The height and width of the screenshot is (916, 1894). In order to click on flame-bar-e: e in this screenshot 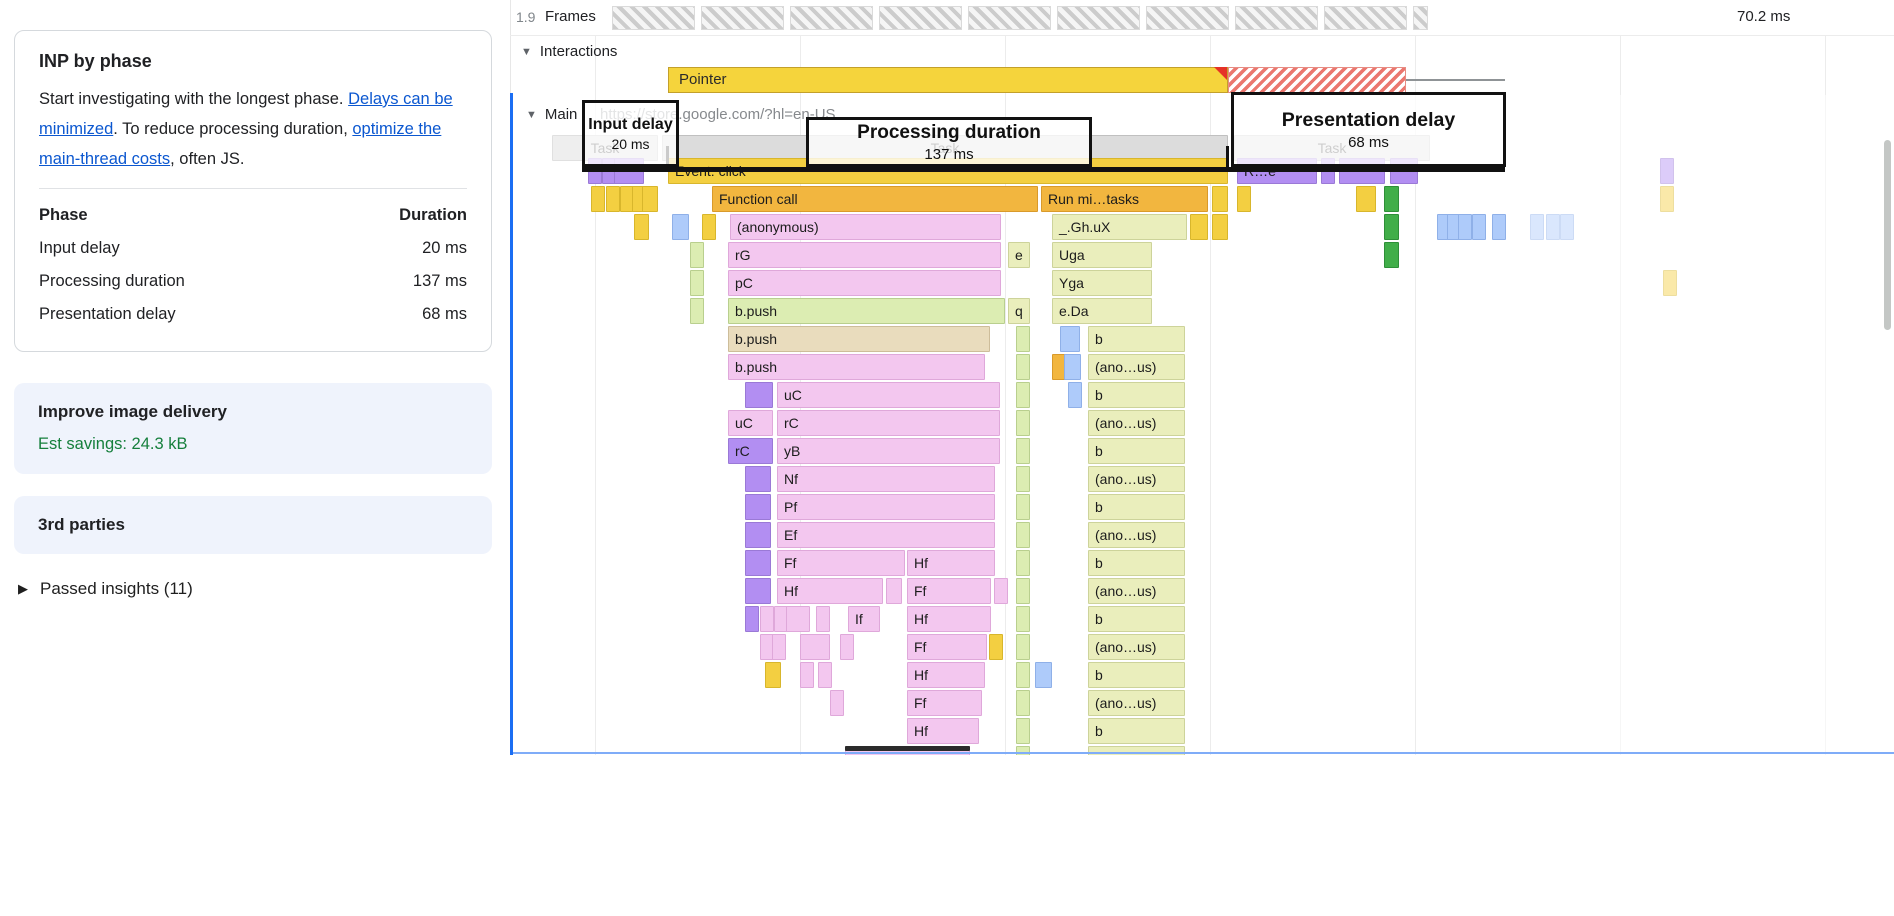, I will do `click(1019, 255)`.